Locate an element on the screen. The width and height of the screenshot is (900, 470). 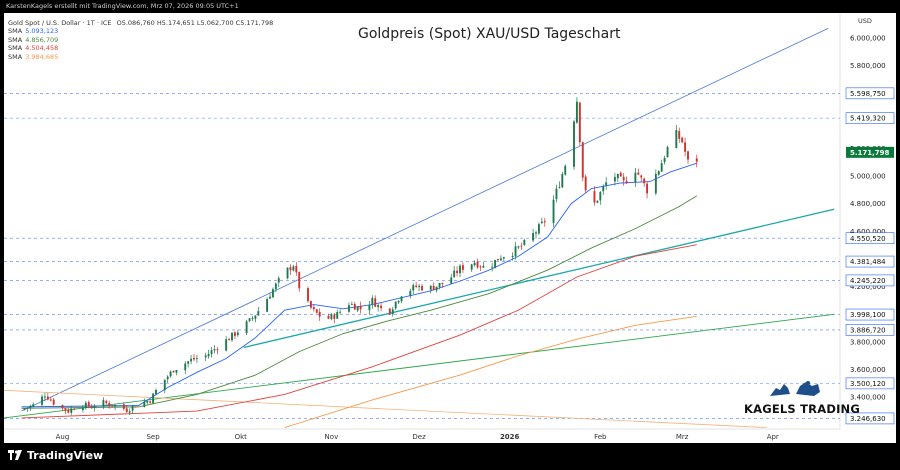
bull-bear-icon is located at coordinates (795, 388).